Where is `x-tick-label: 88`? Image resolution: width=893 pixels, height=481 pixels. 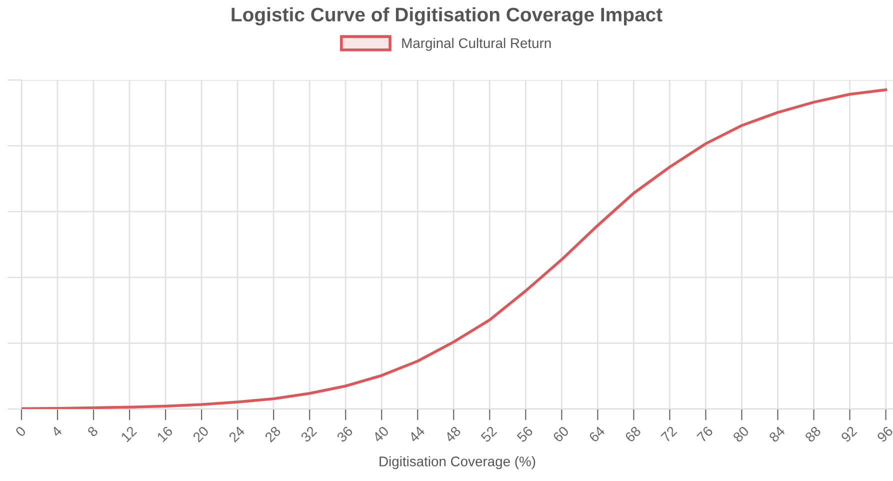
x-tick-label: 88 is located at coordinates (813, 434).